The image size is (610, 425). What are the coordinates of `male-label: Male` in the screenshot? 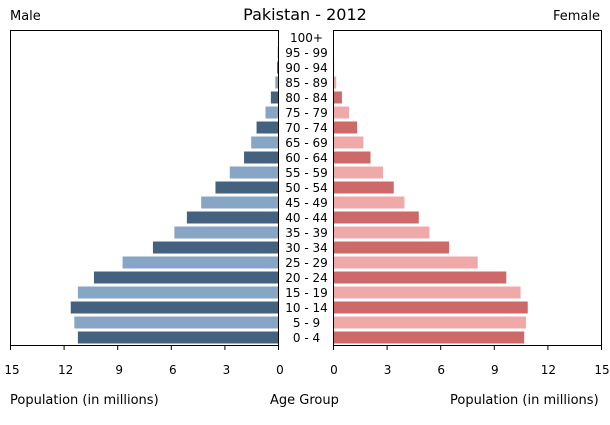 It's located at (25, 16).